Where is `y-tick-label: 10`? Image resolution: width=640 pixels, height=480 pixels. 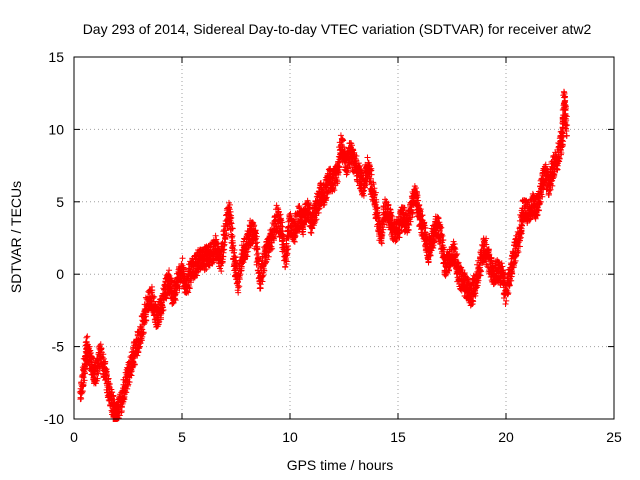
y-tick-label: 10 is located at coordinates (56, 129).